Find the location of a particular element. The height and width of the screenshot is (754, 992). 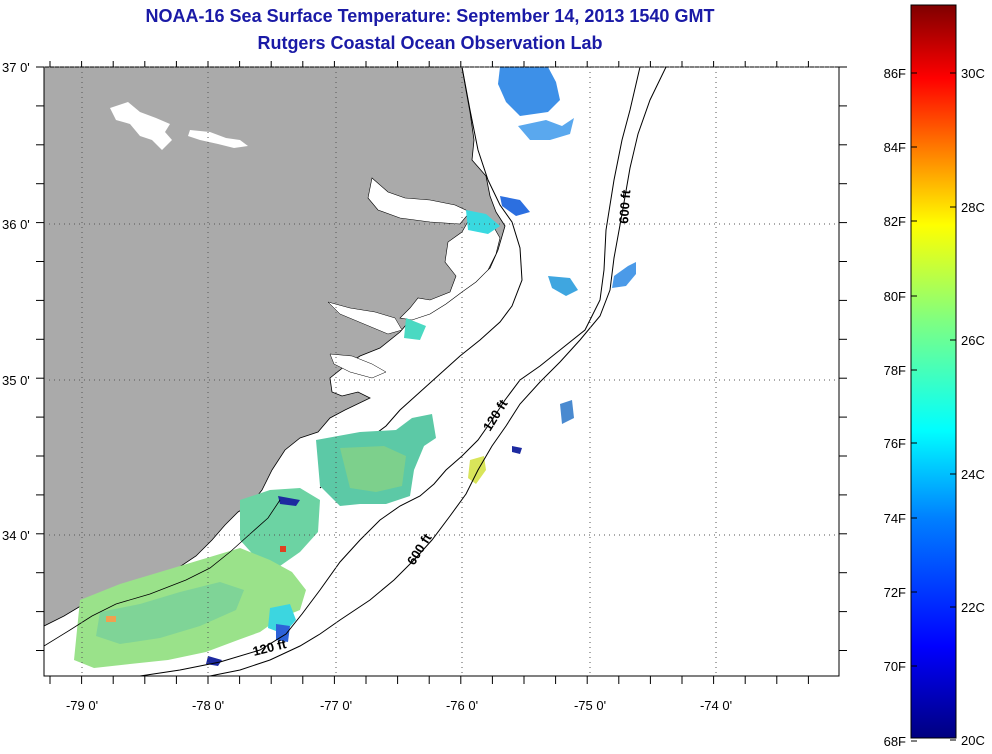

colorbar-c-label: 20C is located at coordinates (973, 740).